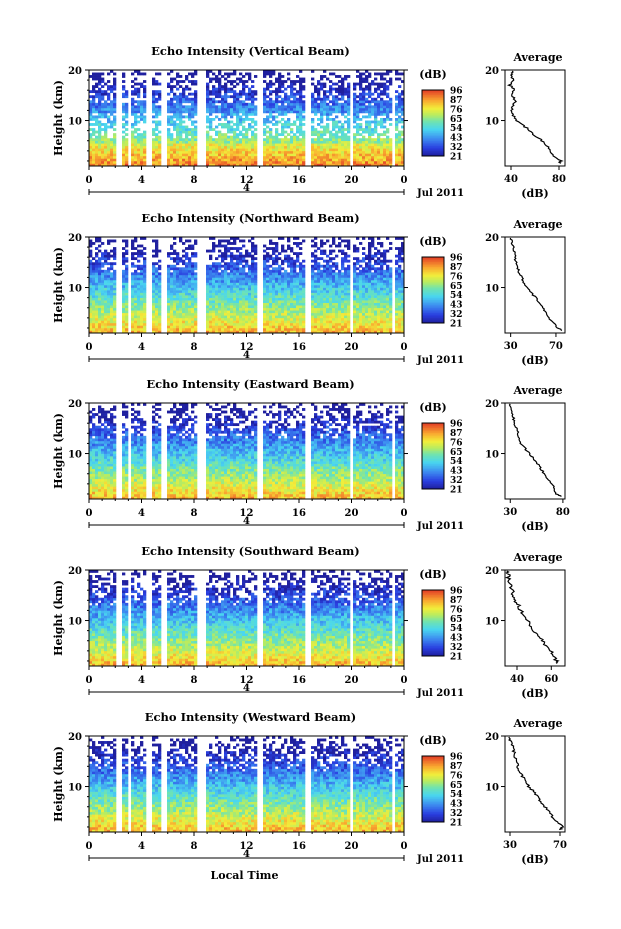  I want to click on x-tick-label: 0, so click(404, 180).